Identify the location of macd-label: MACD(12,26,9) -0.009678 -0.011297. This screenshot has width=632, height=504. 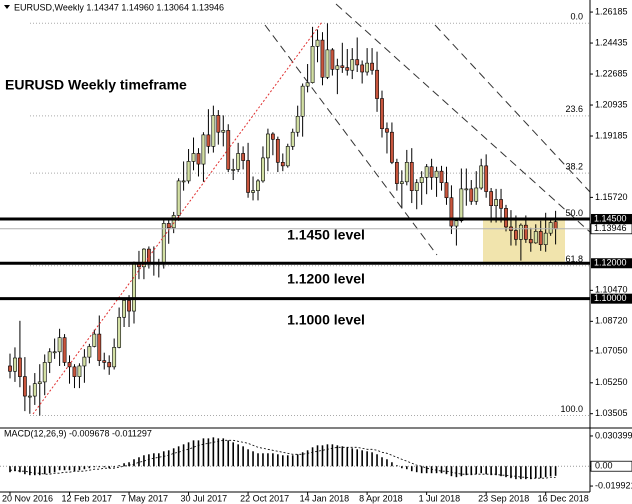
(78, 433).